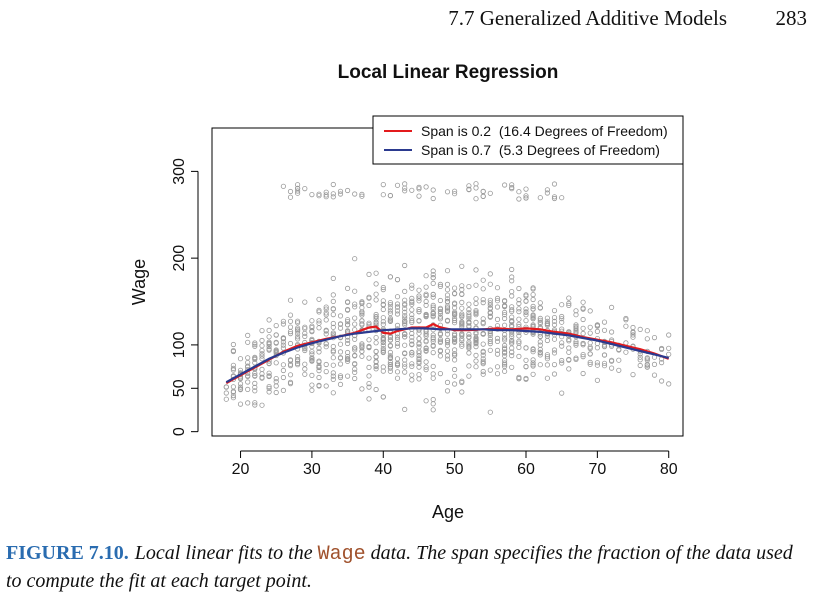 The image size is (815, 598). I want to click on x-axis-label: Age, so click(448, 512).